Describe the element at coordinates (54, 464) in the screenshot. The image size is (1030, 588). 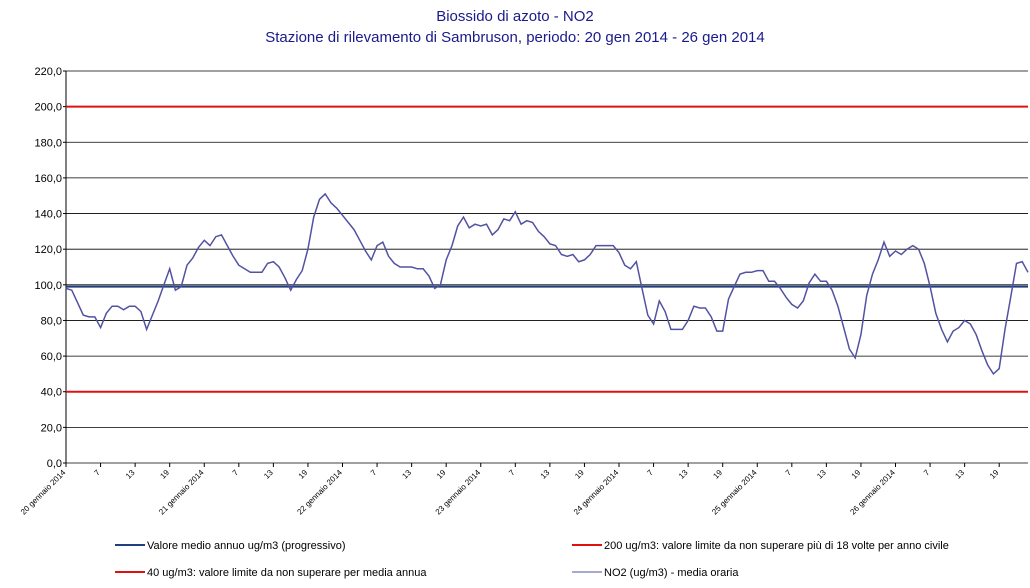
I see `y-tick-label: 0,0` at that location.